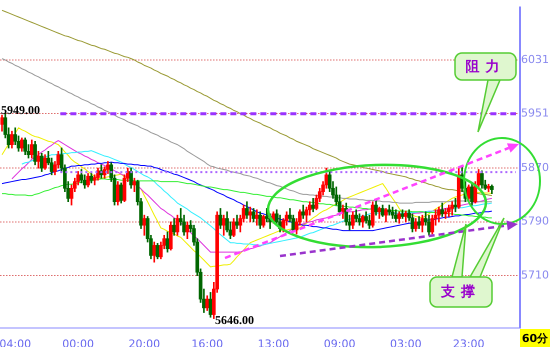  I want to click on annotation: 支撑, so click(461, 292).